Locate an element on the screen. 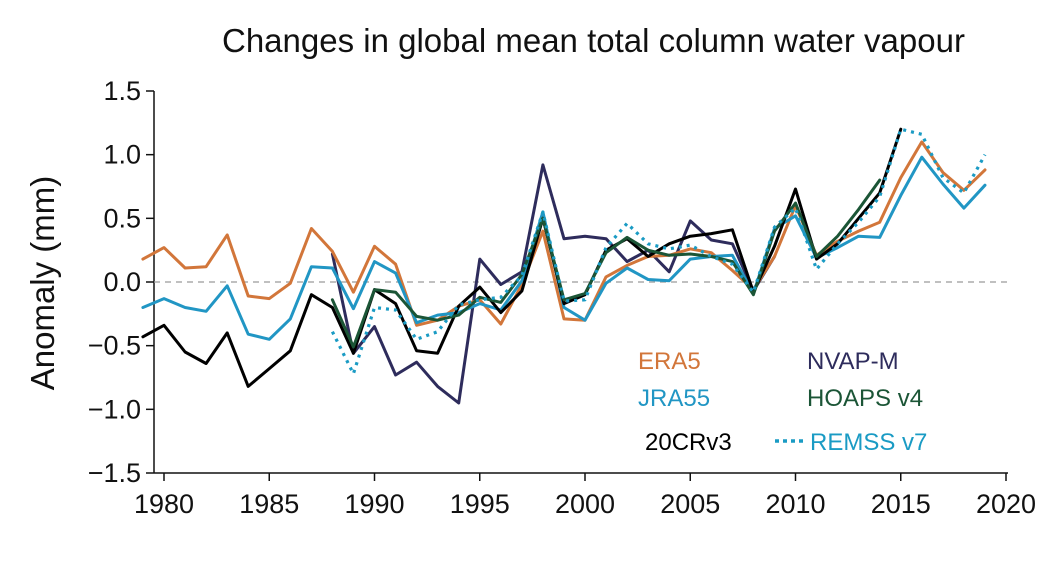  legend-label-nvap-m: NVAP-M is located at coordinates (853, 361).